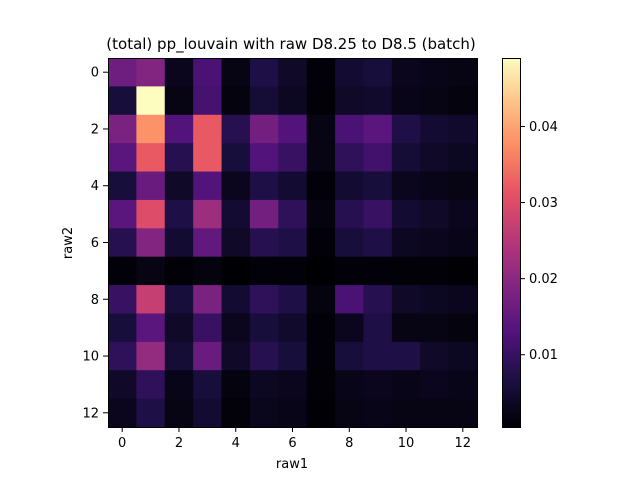 The image size is (640, 480). I want to click on x-tick-label: 2, so click(179, 443).